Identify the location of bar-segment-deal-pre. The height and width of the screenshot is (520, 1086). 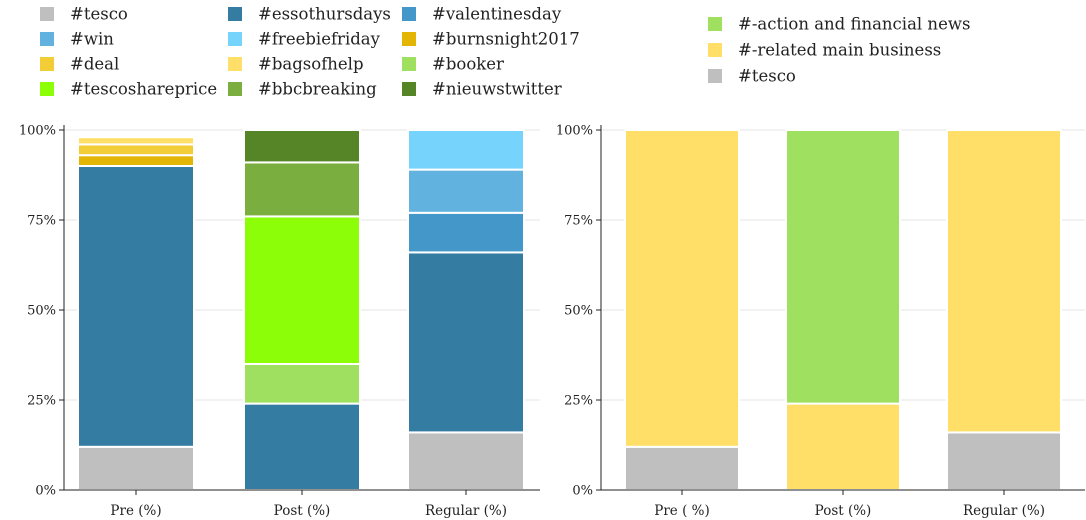
(136, 150).